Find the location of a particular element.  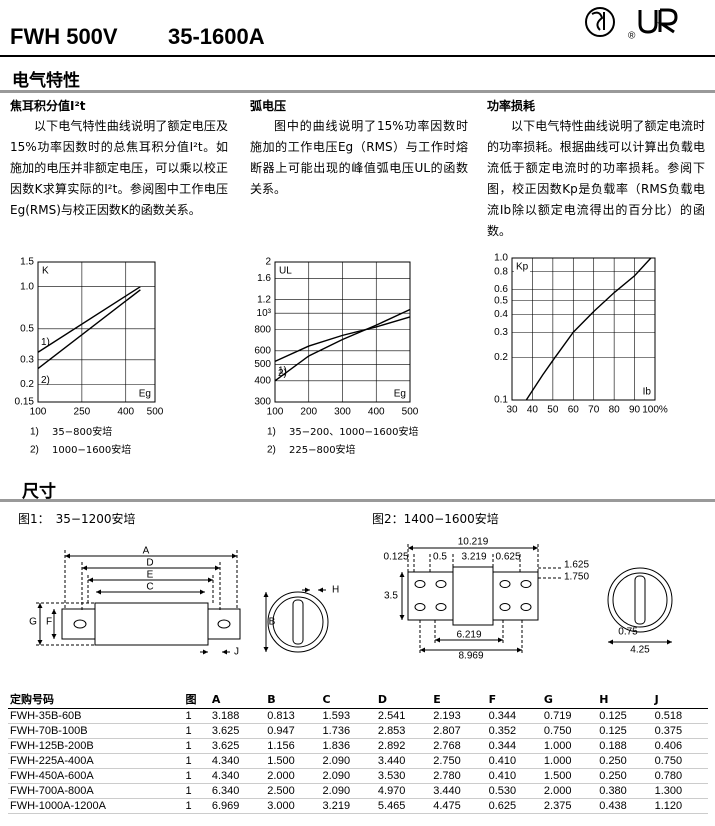

column-header: 定购号码 is located at coordinates (96, 699).